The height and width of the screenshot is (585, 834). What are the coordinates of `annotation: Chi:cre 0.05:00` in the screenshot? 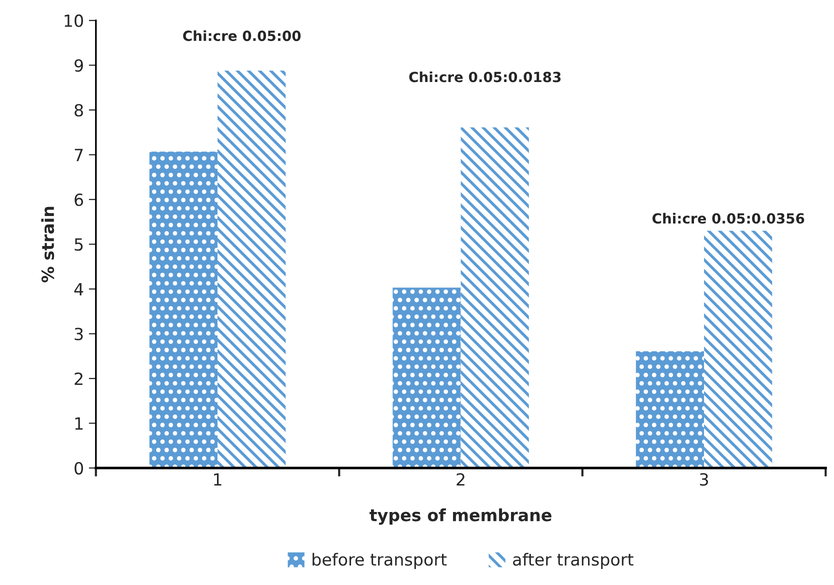 It's located at (242, 36).